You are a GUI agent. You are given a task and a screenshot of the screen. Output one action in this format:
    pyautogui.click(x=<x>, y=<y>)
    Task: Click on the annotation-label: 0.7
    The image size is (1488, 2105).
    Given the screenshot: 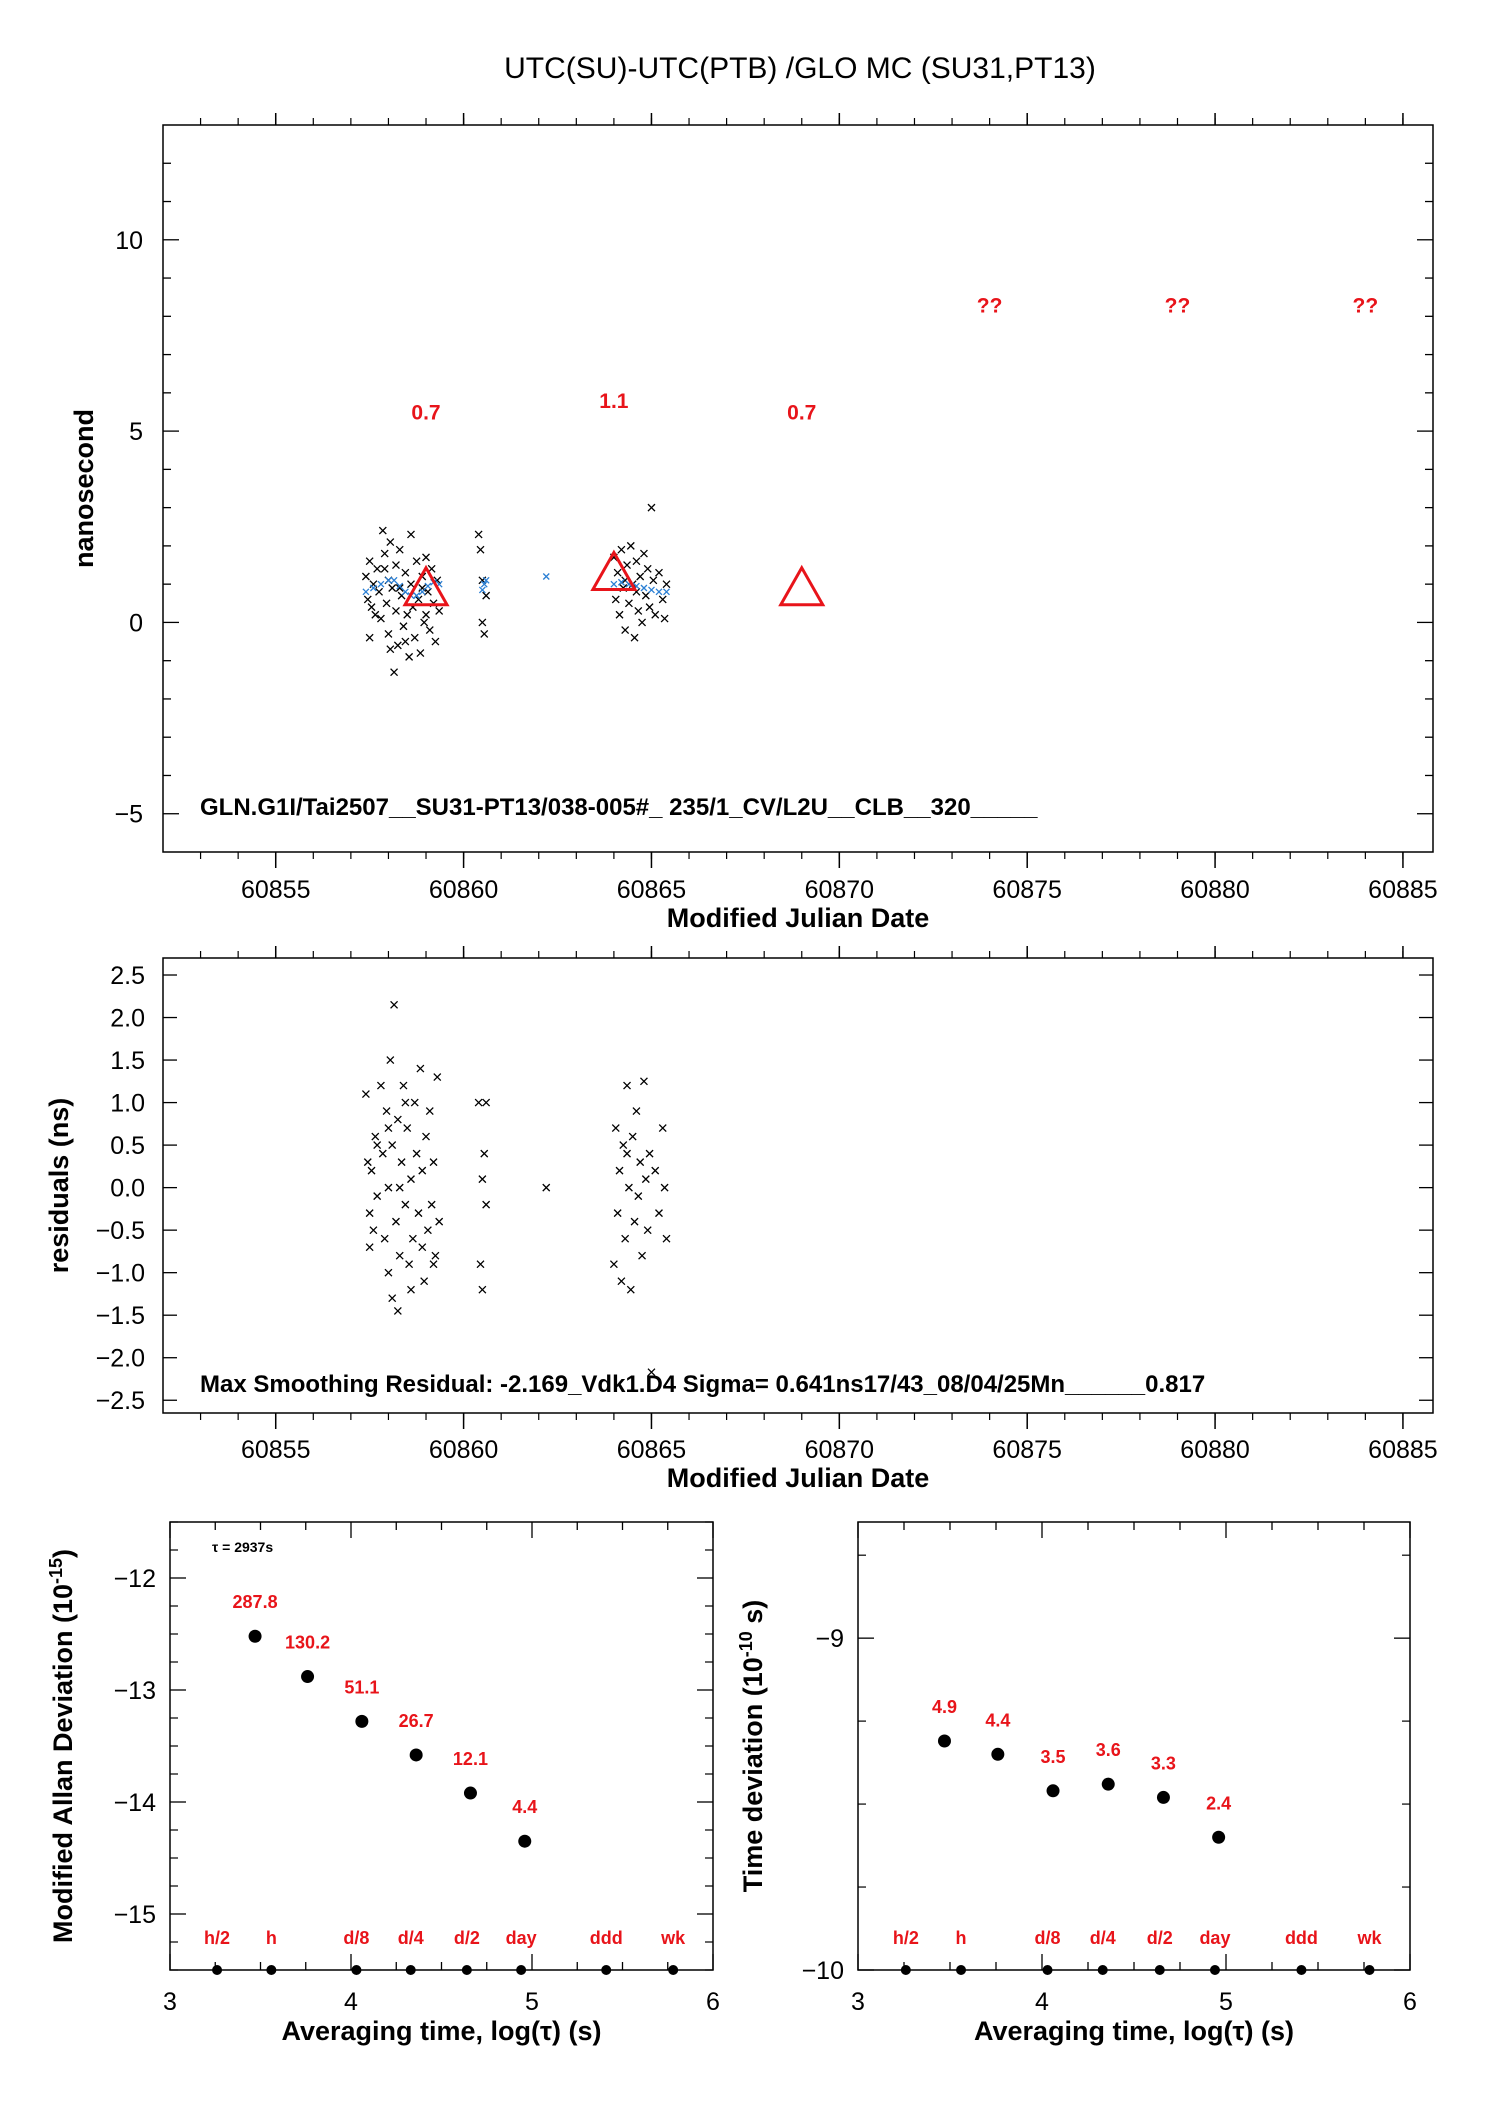 What is the action you would take?
    pyautogui.click(x=425, y=413)
    